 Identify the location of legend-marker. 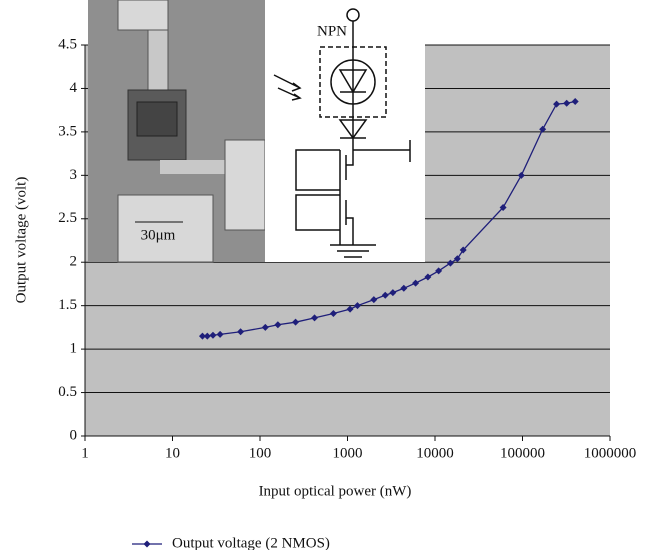
(147, 544).